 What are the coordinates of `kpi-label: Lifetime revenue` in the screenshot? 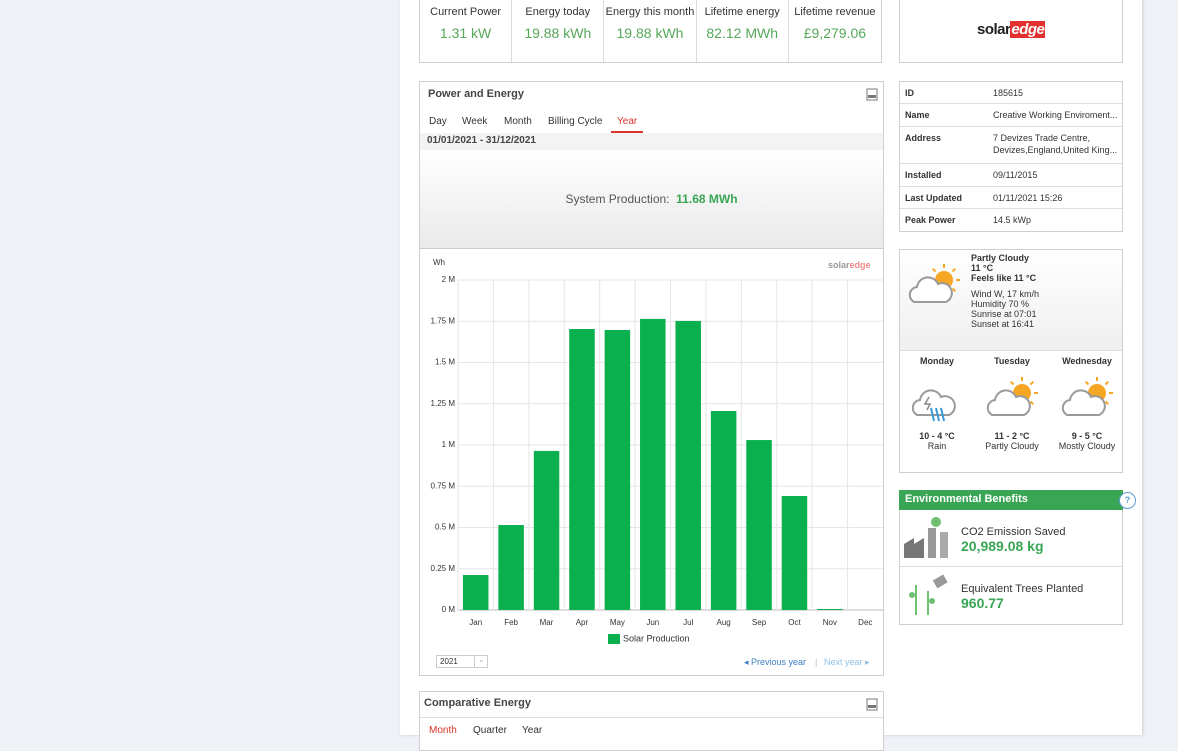 It's located at (835, 12).